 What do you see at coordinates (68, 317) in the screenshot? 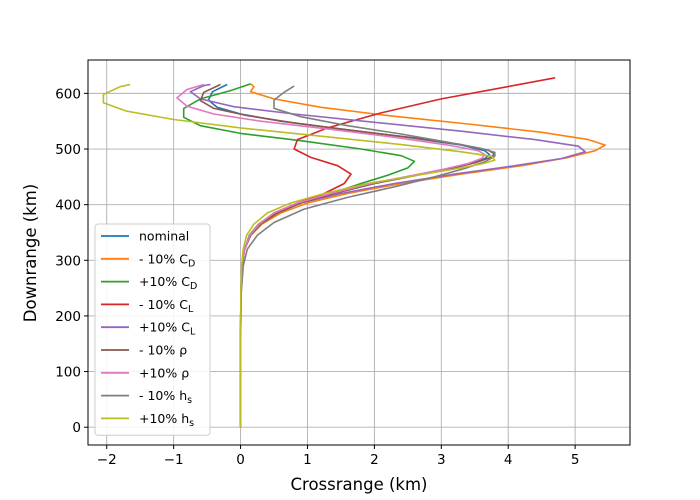
I see `y-tick-label: 200` at bounding box center [68, 317].